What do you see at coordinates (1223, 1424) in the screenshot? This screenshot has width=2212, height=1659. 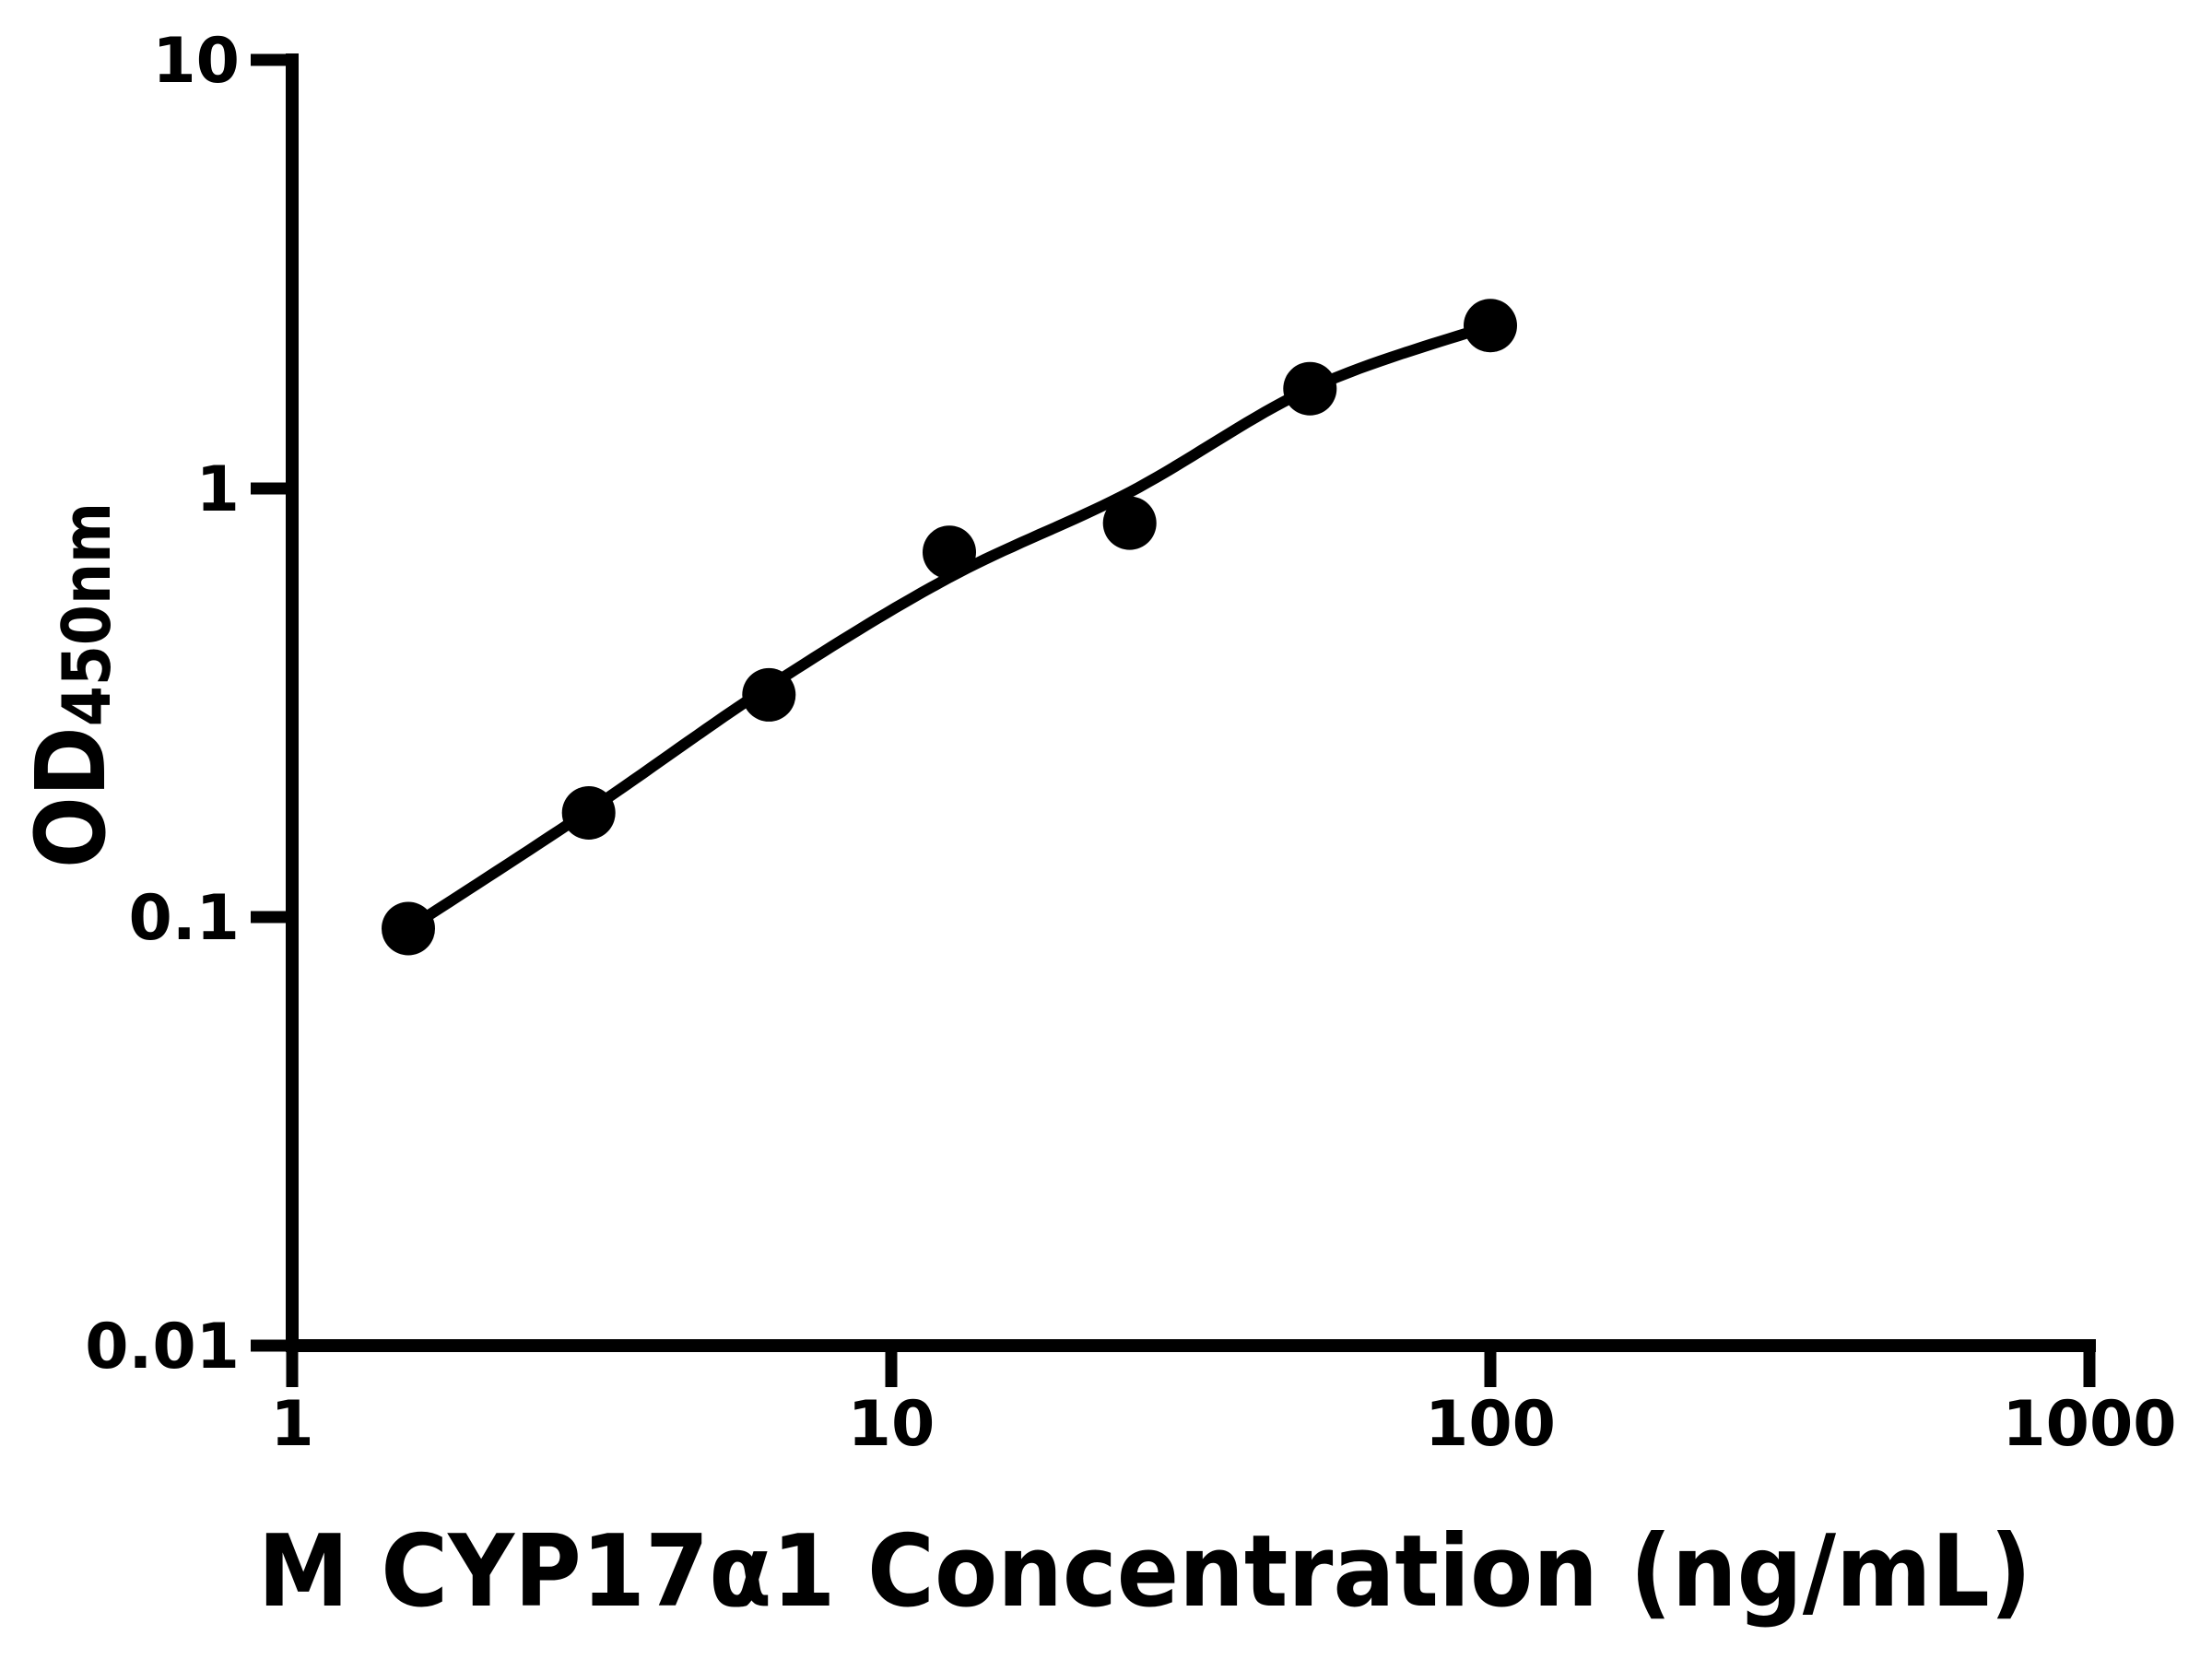 I see `x-axis-tick-labels: 1 10 100 1000` at bounding box center [1223, 1424].